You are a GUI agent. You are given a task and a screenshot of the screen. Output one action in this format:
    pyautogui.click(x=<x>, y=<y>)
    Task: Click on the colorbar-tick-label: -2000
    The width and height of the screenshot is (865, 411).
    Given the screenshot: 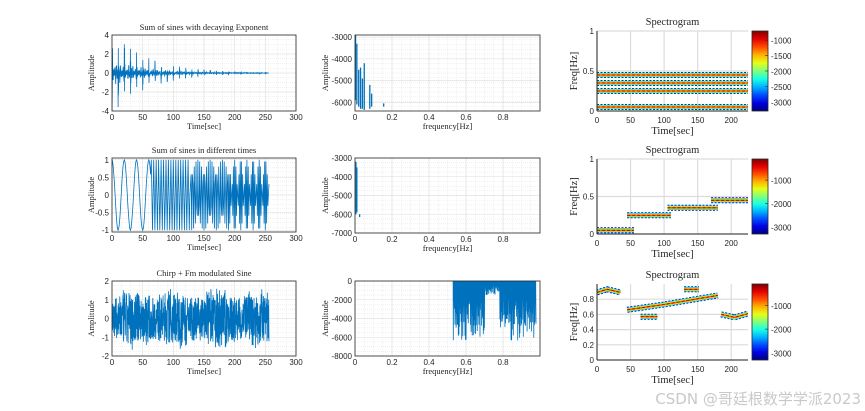 What is the action you would take?
    pyautogui.click(x=781, y=204)
    